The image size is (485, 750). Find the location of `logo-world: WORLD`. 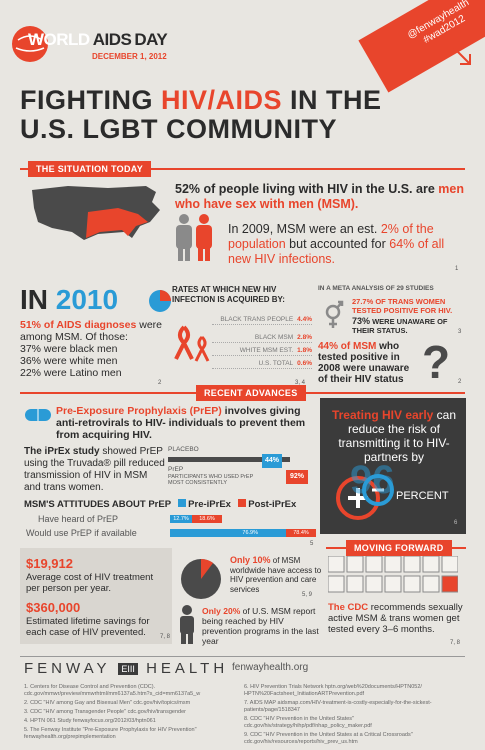

logo-world: WORLD is located at coordinates (59, 39).